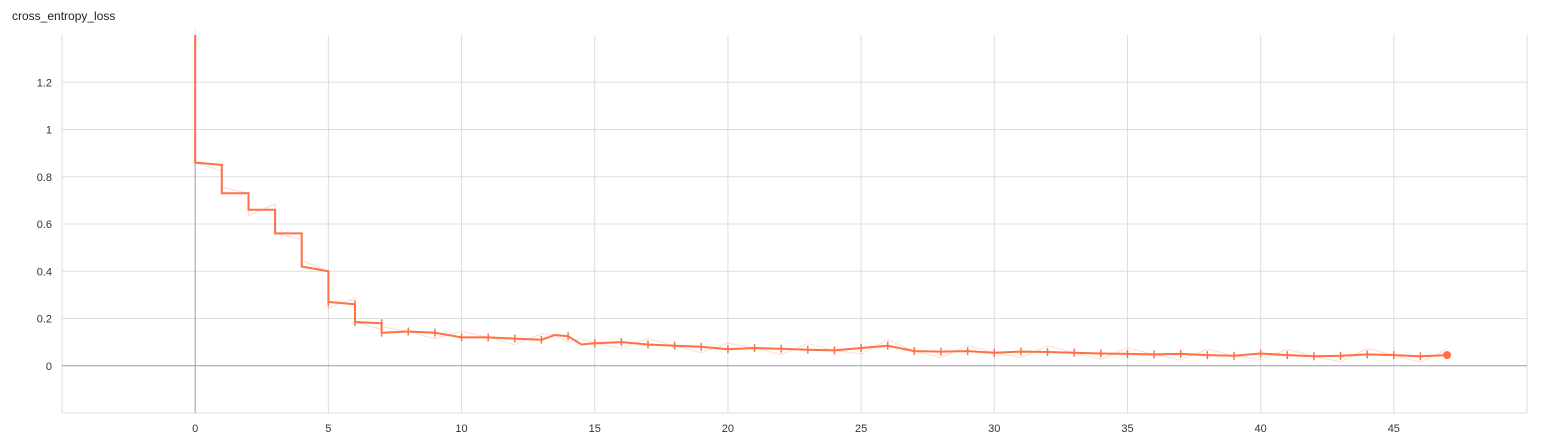 Image resolution: width=1541 pixels, height=437 pixels. Describe the element at coordinates (861, 429) in the screenshot. I see `x-tick-label: 25` at that location.